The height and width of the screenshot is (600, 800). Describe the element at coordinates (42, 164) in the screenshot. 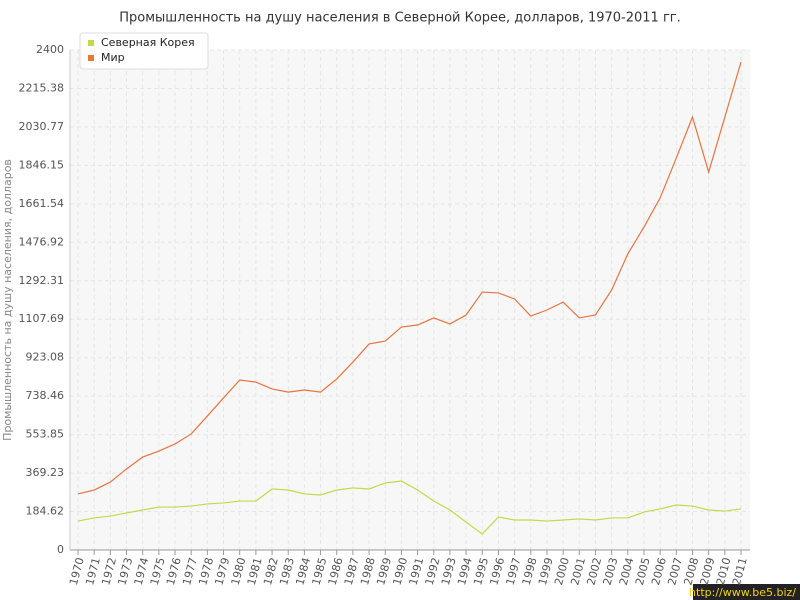

I see `y-tick-label: 1846.15` at that location.